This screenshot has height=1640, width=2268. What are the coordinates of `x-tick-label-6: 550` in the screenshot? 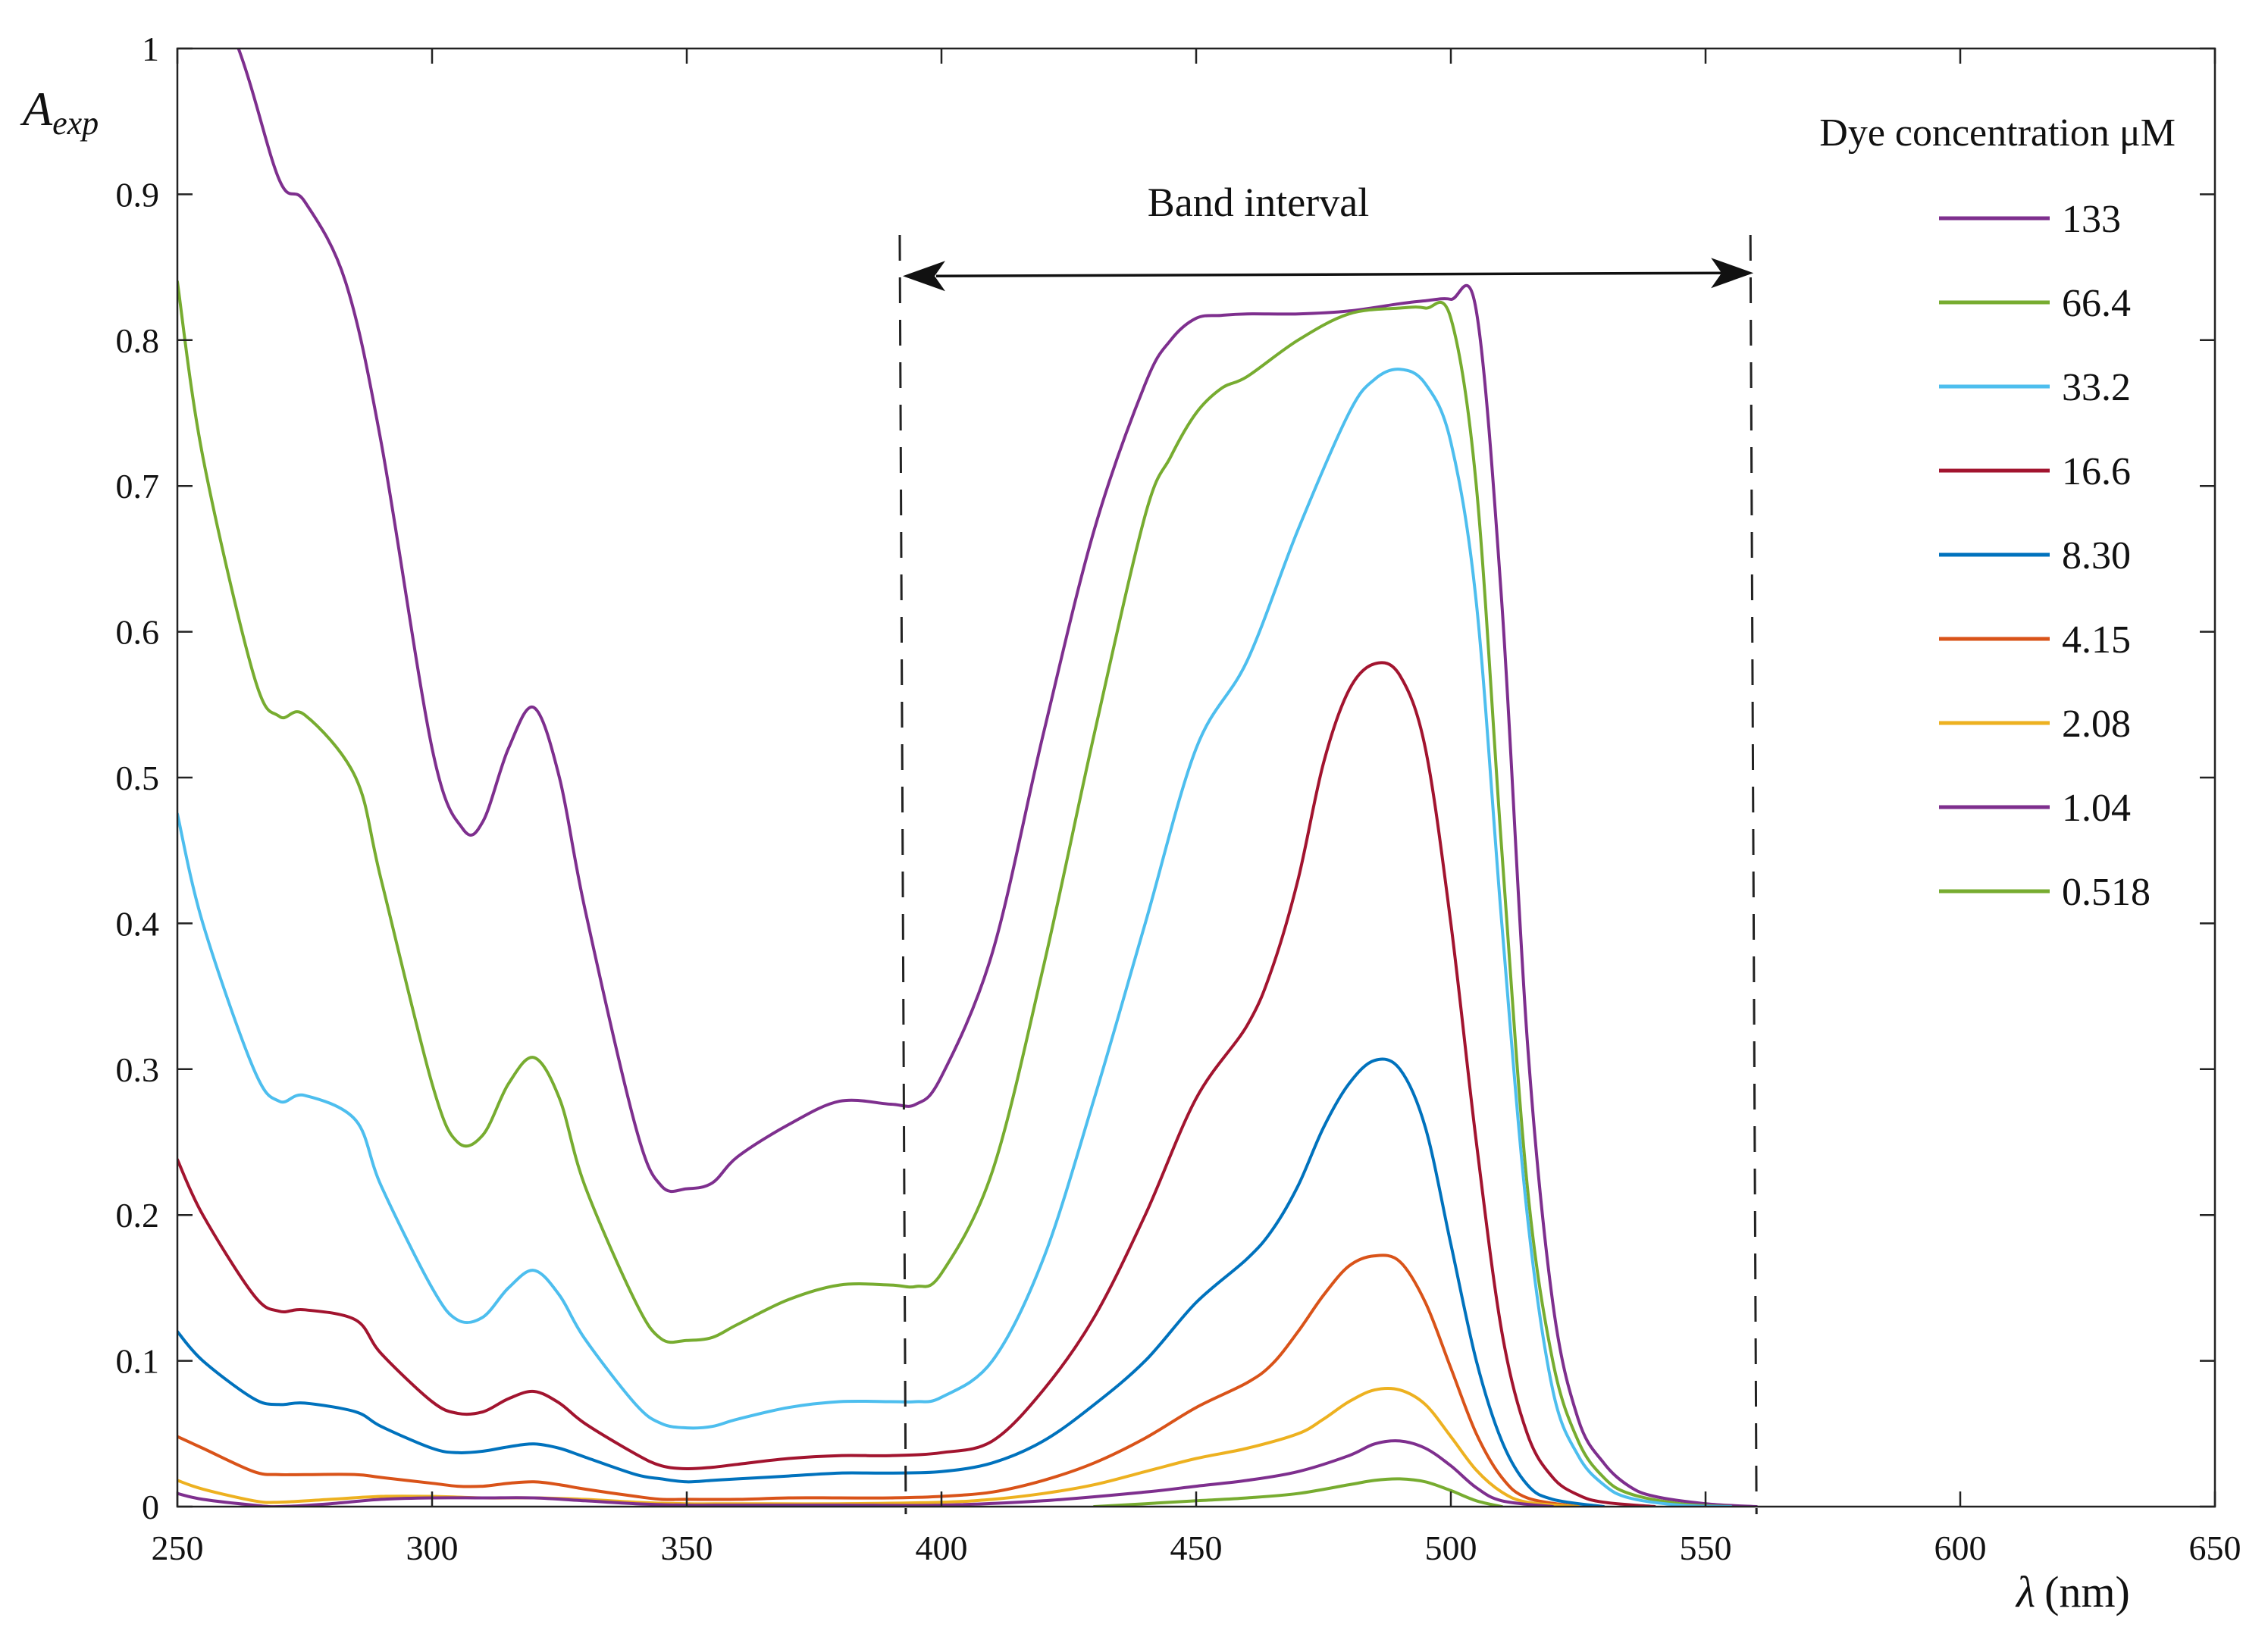 It's located at (1706, 1548).